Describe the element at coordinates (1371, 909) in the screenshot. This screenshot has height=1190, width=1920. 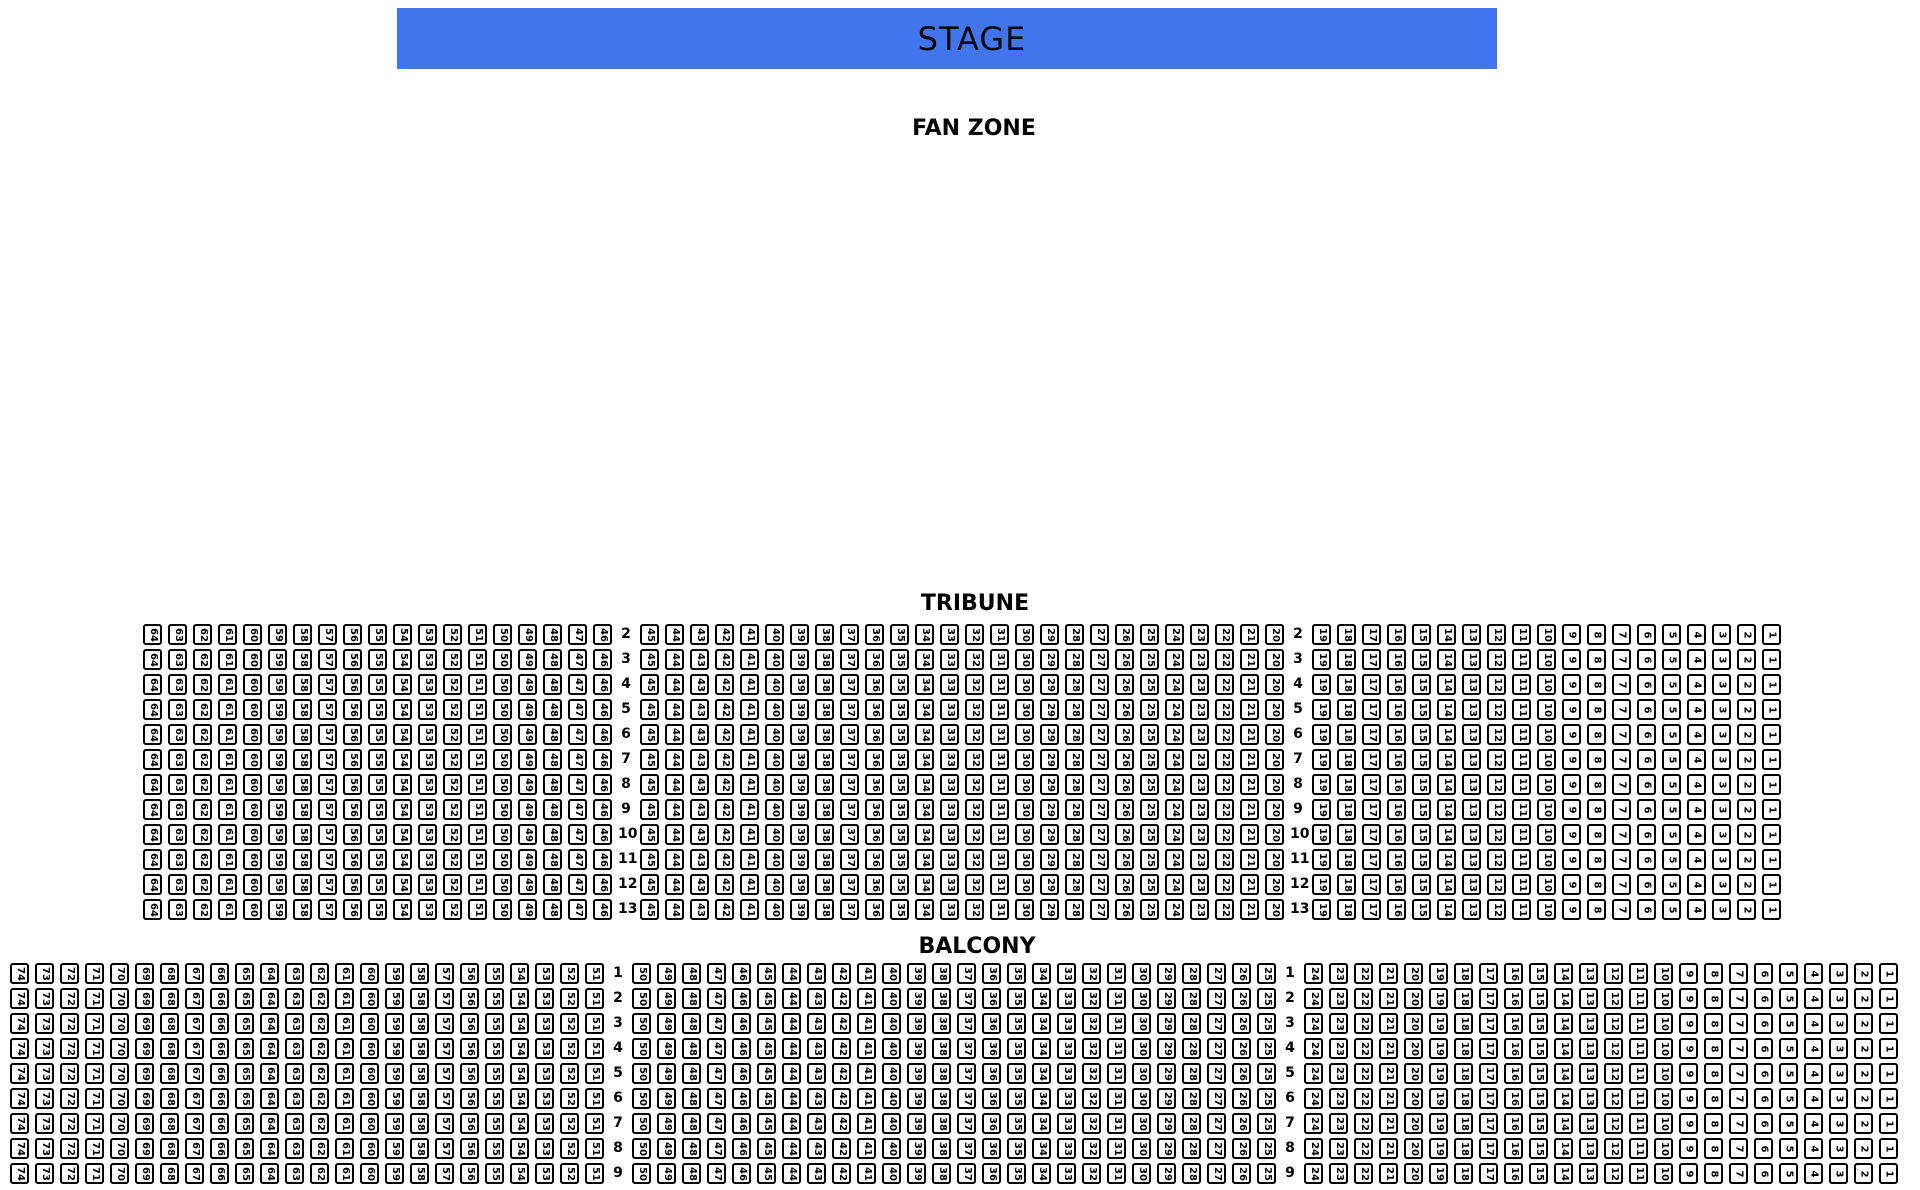
I see `seat: 17` at that location.